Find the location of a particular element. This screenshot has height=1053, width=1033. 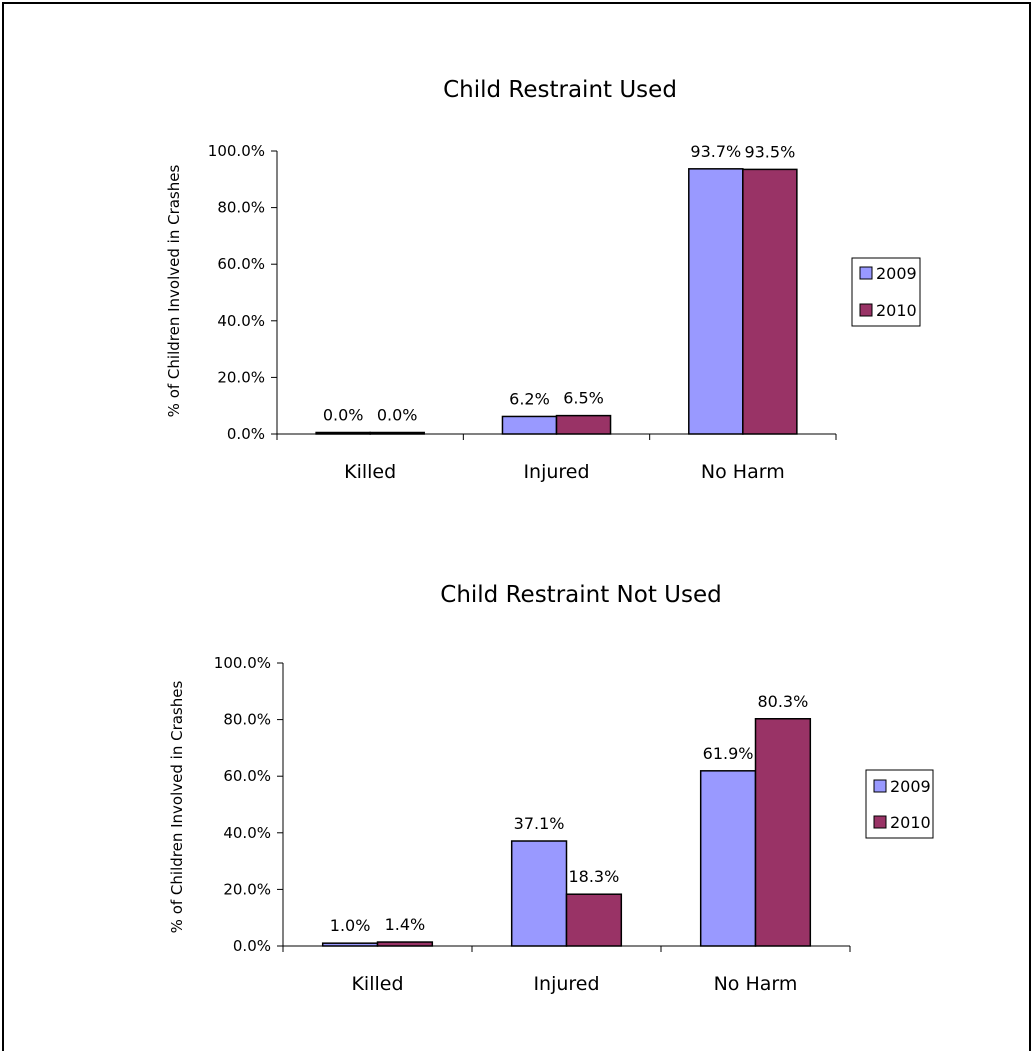

data-label: 61.9% is located at coordinates (728, 753).